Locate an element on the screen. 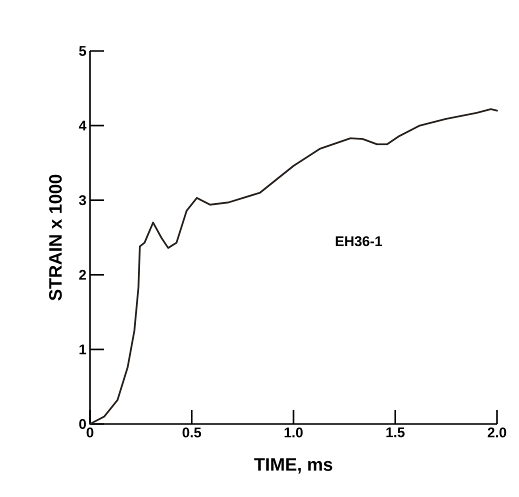  x-tick-label: 1.5 is located at coordinates (395, 433).